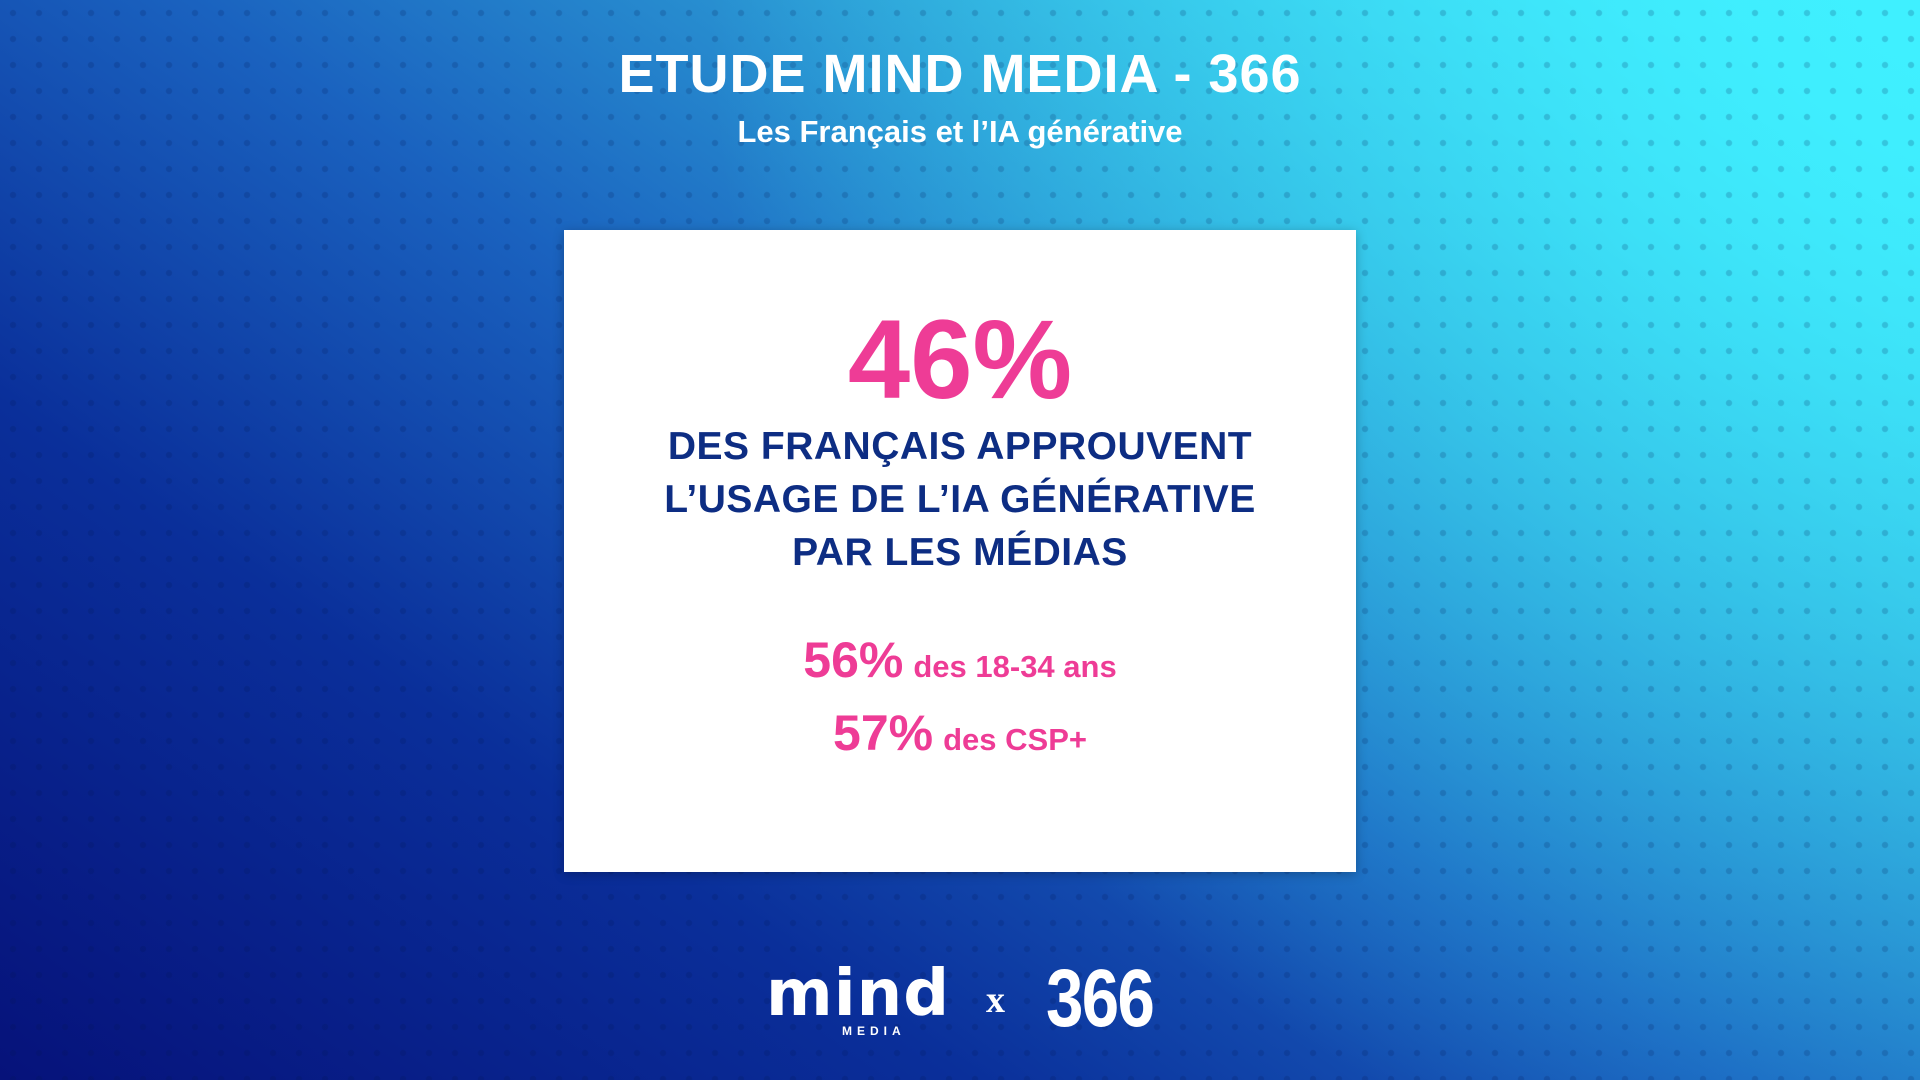 This screenshot has width=1920, height=1080. What do you see at coordinates (1015, 739) in the screenshot?
I see `sub-statistic-label: des CSP+` at bounding box center [1015, 739].